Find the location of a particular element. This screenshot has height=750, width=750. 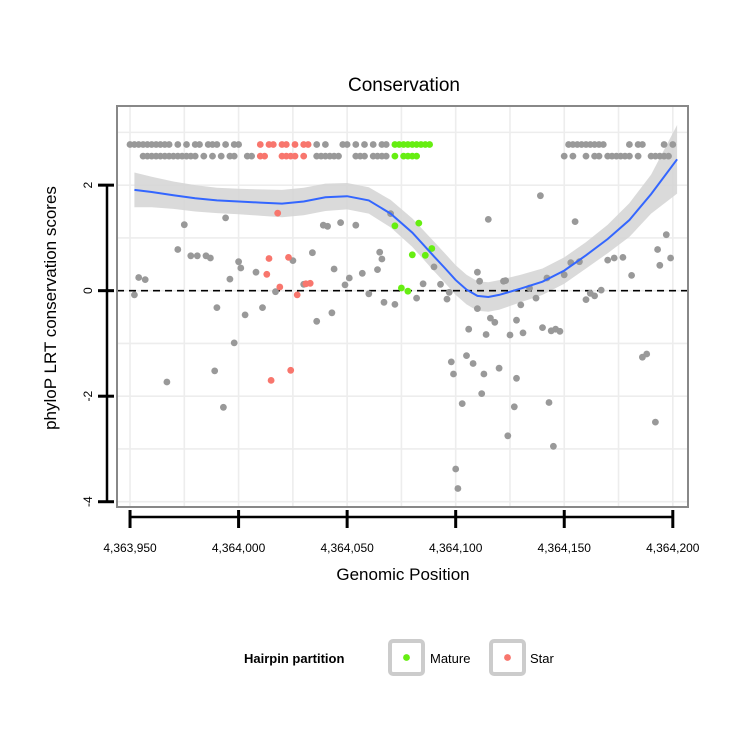

band-point-mature is located at coordinates (416, 156).